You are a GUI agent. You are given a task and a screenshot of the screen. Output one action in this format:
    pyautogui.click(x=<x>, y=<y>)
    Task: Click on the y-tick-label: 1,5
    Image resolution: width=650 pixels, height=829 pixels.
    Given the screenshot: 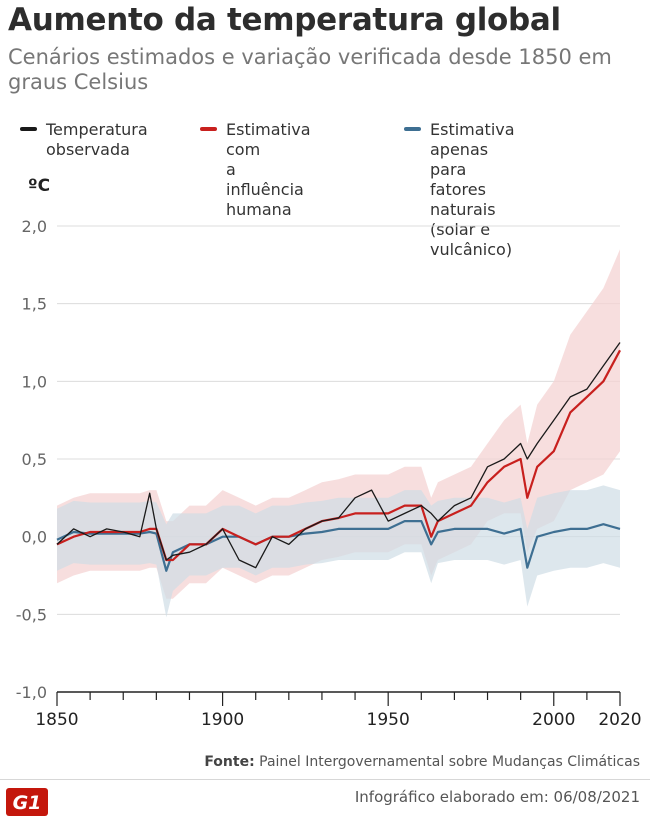 What is the action you would take?
    pyautogui.click(x=34, y=304)
    